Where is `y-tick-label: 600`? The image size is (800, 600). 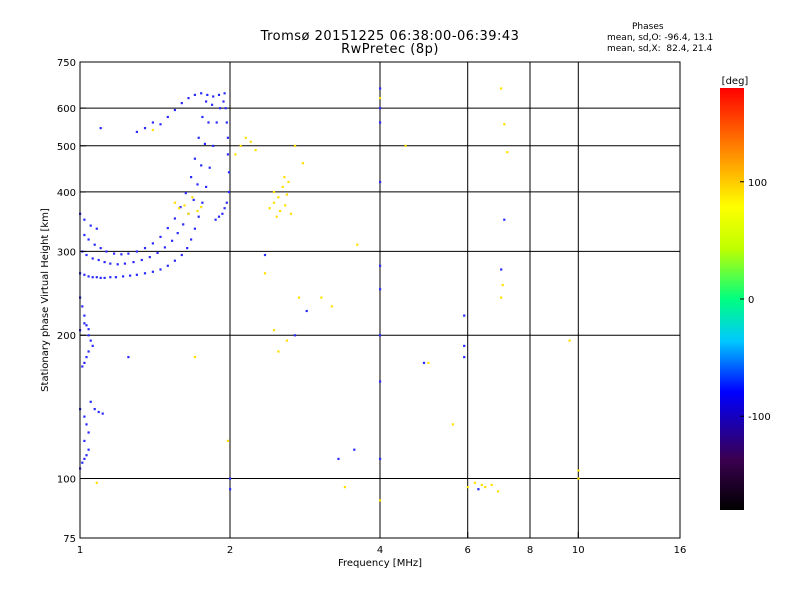
y-tick-label: 600 is located at coordinates (66, 109).